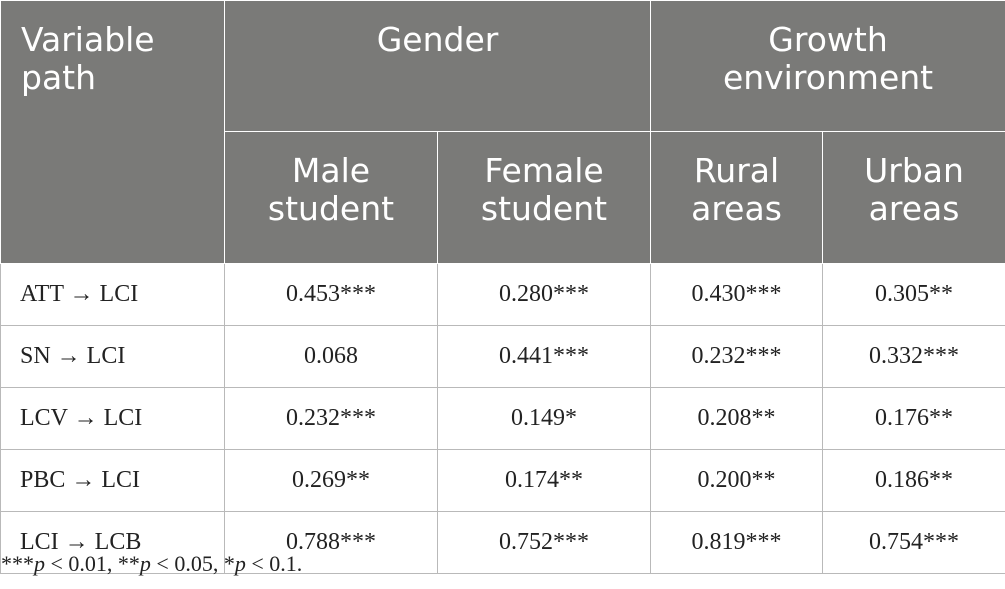 This screenshot has width=1005, height=589. Describe the element at coordinates (112, 542) in the screenshot. I see `path-cell: LCI → LCB` at that location.